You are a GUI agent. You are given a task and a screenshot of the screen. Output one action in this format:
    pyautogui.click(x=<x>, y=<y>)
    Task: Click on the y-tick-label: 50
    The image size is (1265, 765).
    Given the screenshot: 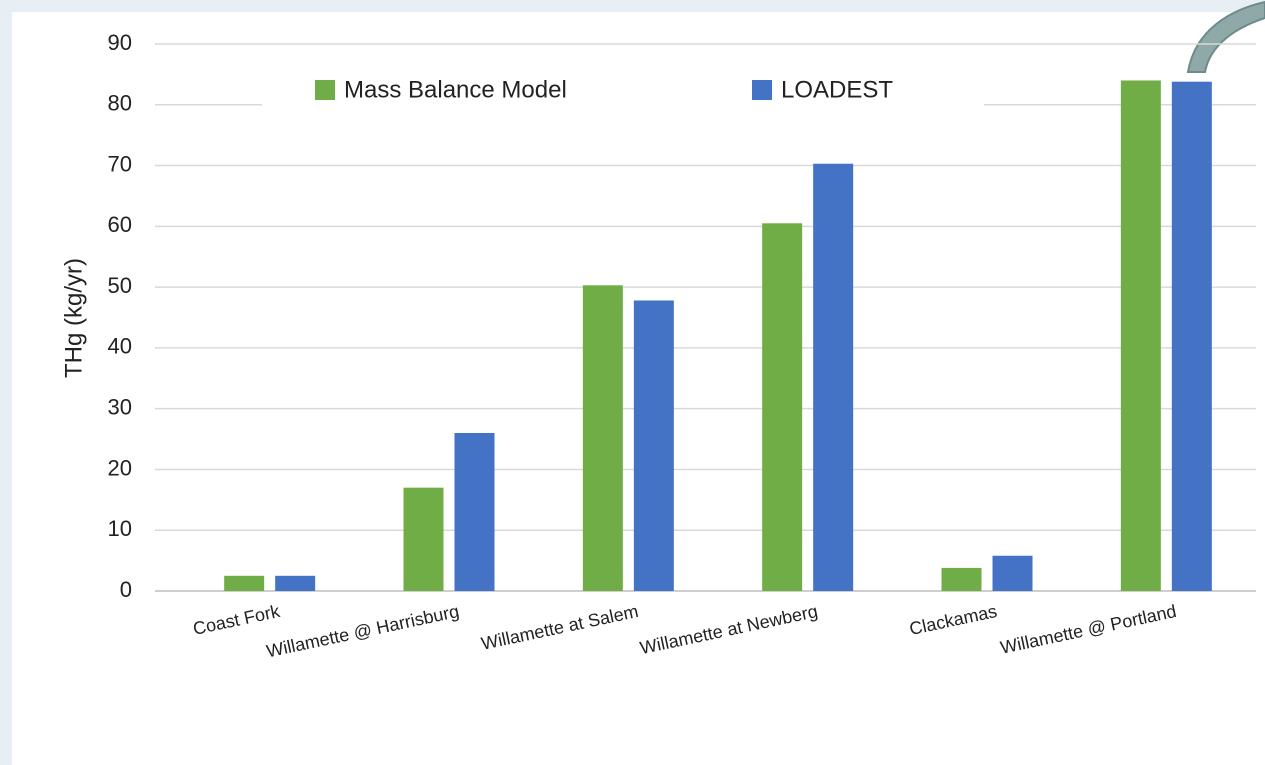 What is the action you would take?
    pyautogui.click(x=120, y=285)
    